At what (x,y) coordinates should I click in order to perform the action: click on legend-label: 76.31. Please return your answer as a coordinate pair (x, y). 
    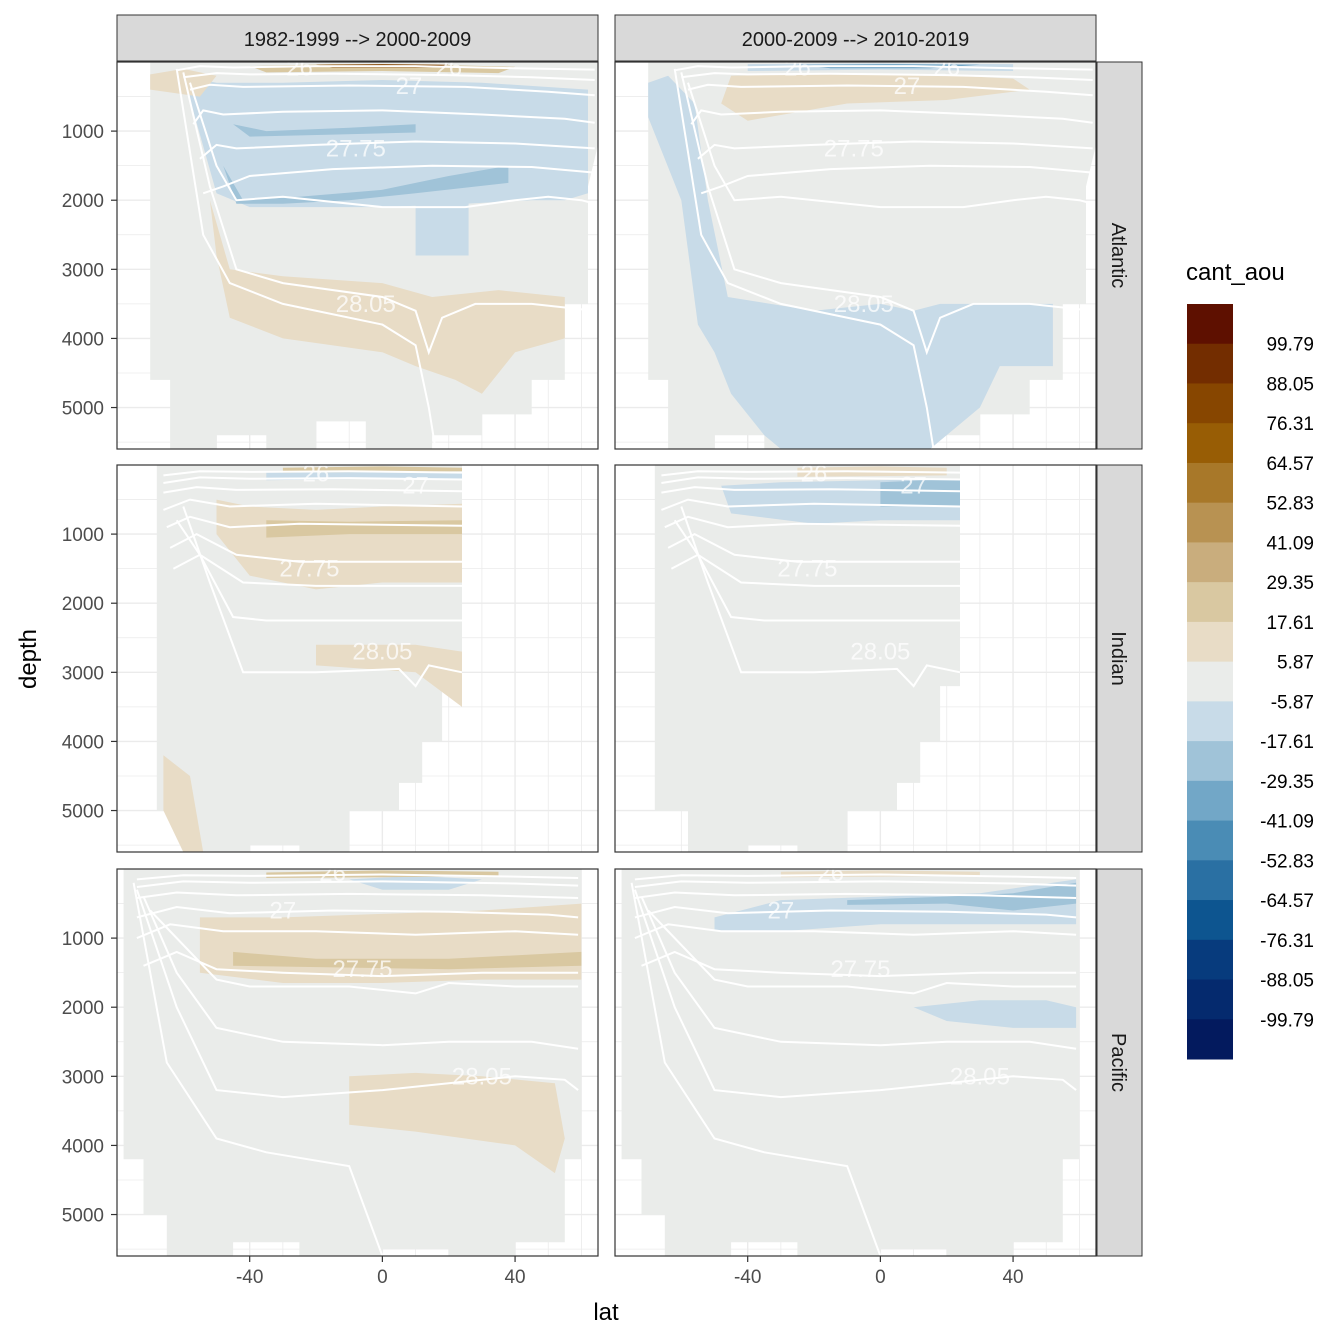
    Looking at the image, I should click on (1290, 424).